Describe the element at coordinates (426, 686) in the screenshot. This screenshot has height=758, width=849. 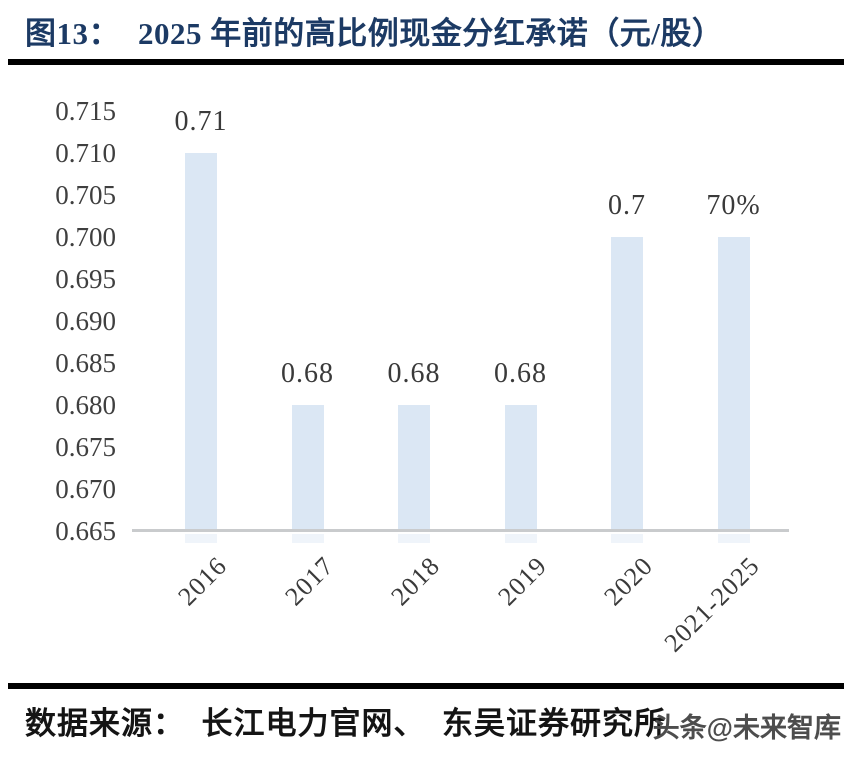
I see `bottom-divider` at that location.